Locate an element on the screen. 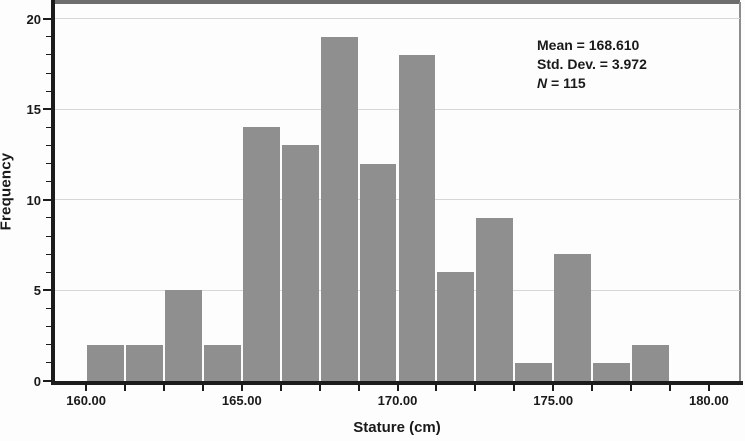 The image size is (745, 441). n-stat-symbol: N is located at coordinates (542, 83).